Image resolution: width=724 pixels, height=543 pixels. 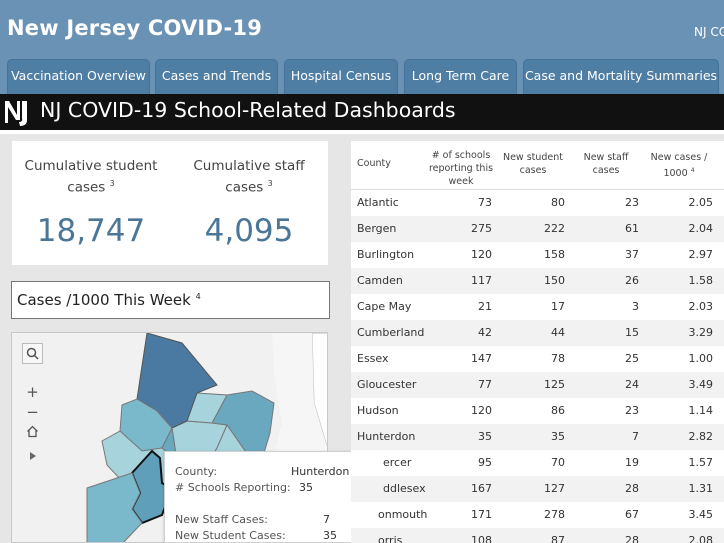 What do you see at coordinates (621, 76) in the screenshot?
I see `tab-case-and-mortality-summaries: Case and Mortality Summaries` at bounding box center [621, 76].